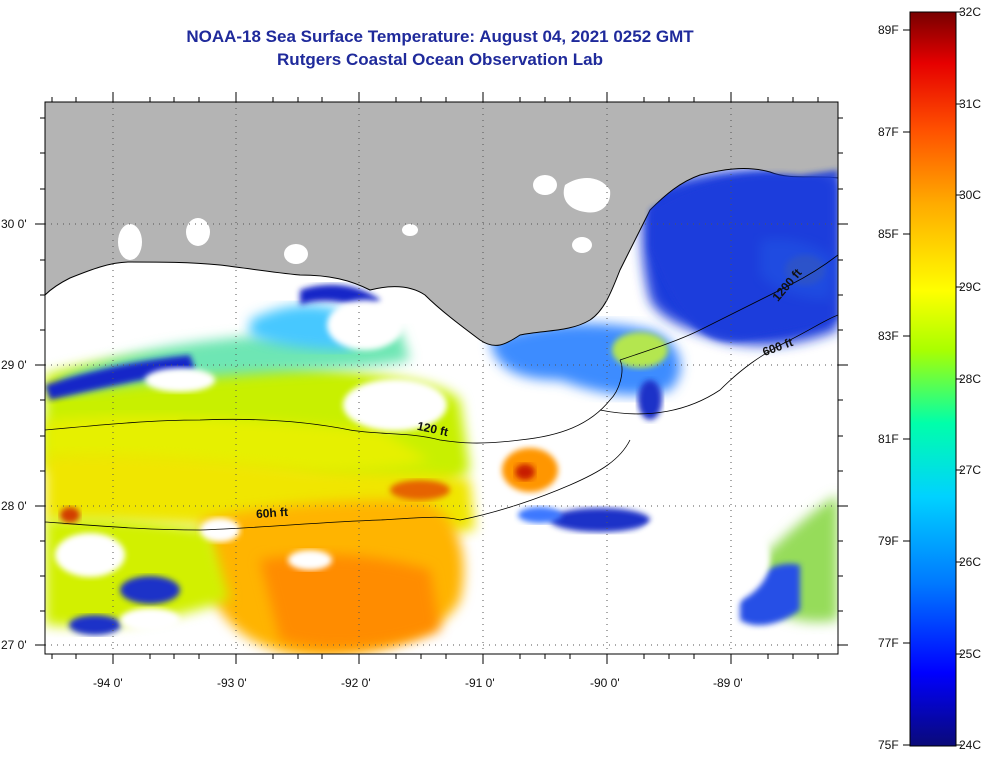 The height and width of the screenshot is (761, 992). I want to click on lon-label-93: -93 0', so click(232, 683).